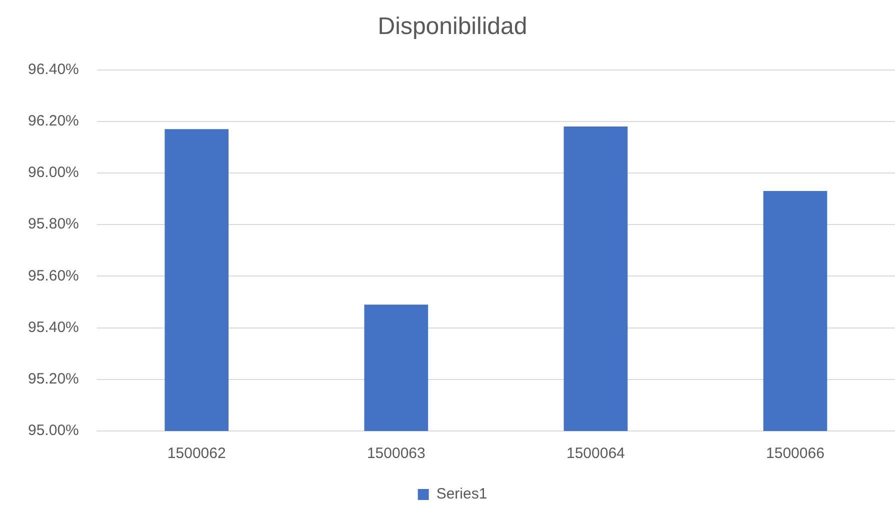 The width and height of the screenshot is (895, 512). Describe the element at coordinates (595, 453) in the screenshot. I see `x-tick-label: 1500064` at that location.